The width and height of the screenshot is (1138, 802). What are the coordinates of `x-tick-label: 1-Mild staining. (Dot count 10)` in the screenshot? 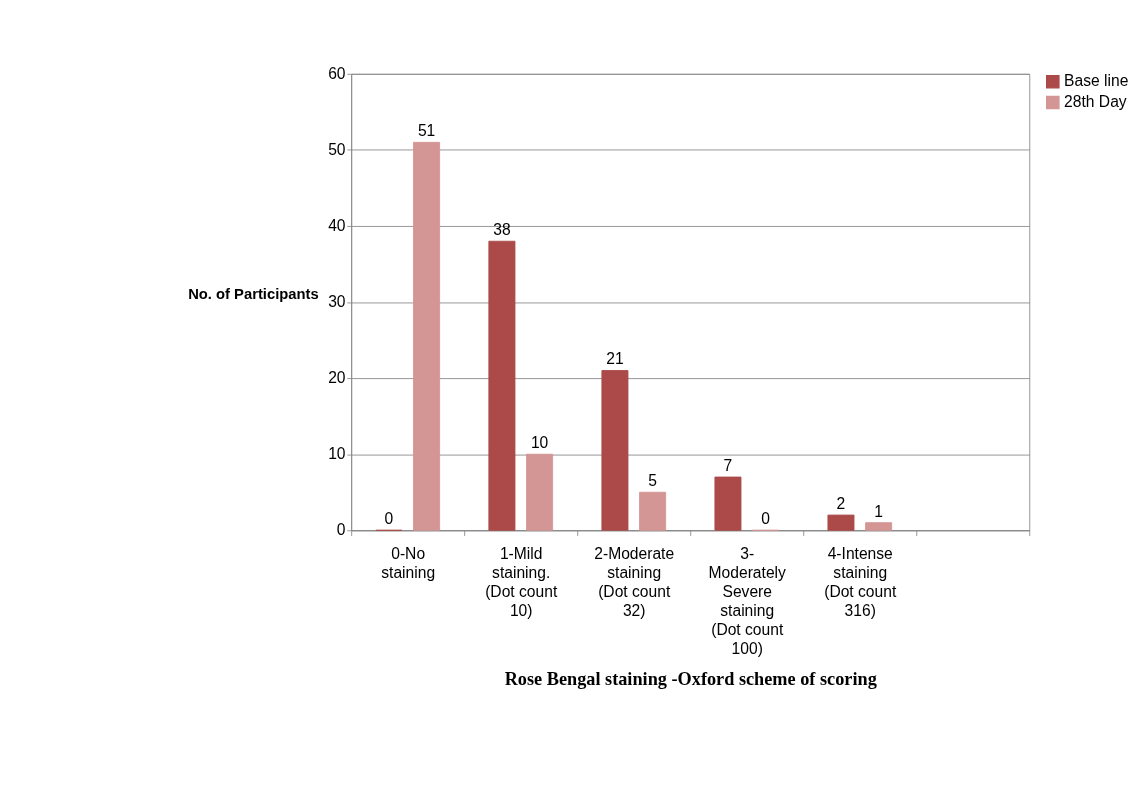 It's located at (521, 581).